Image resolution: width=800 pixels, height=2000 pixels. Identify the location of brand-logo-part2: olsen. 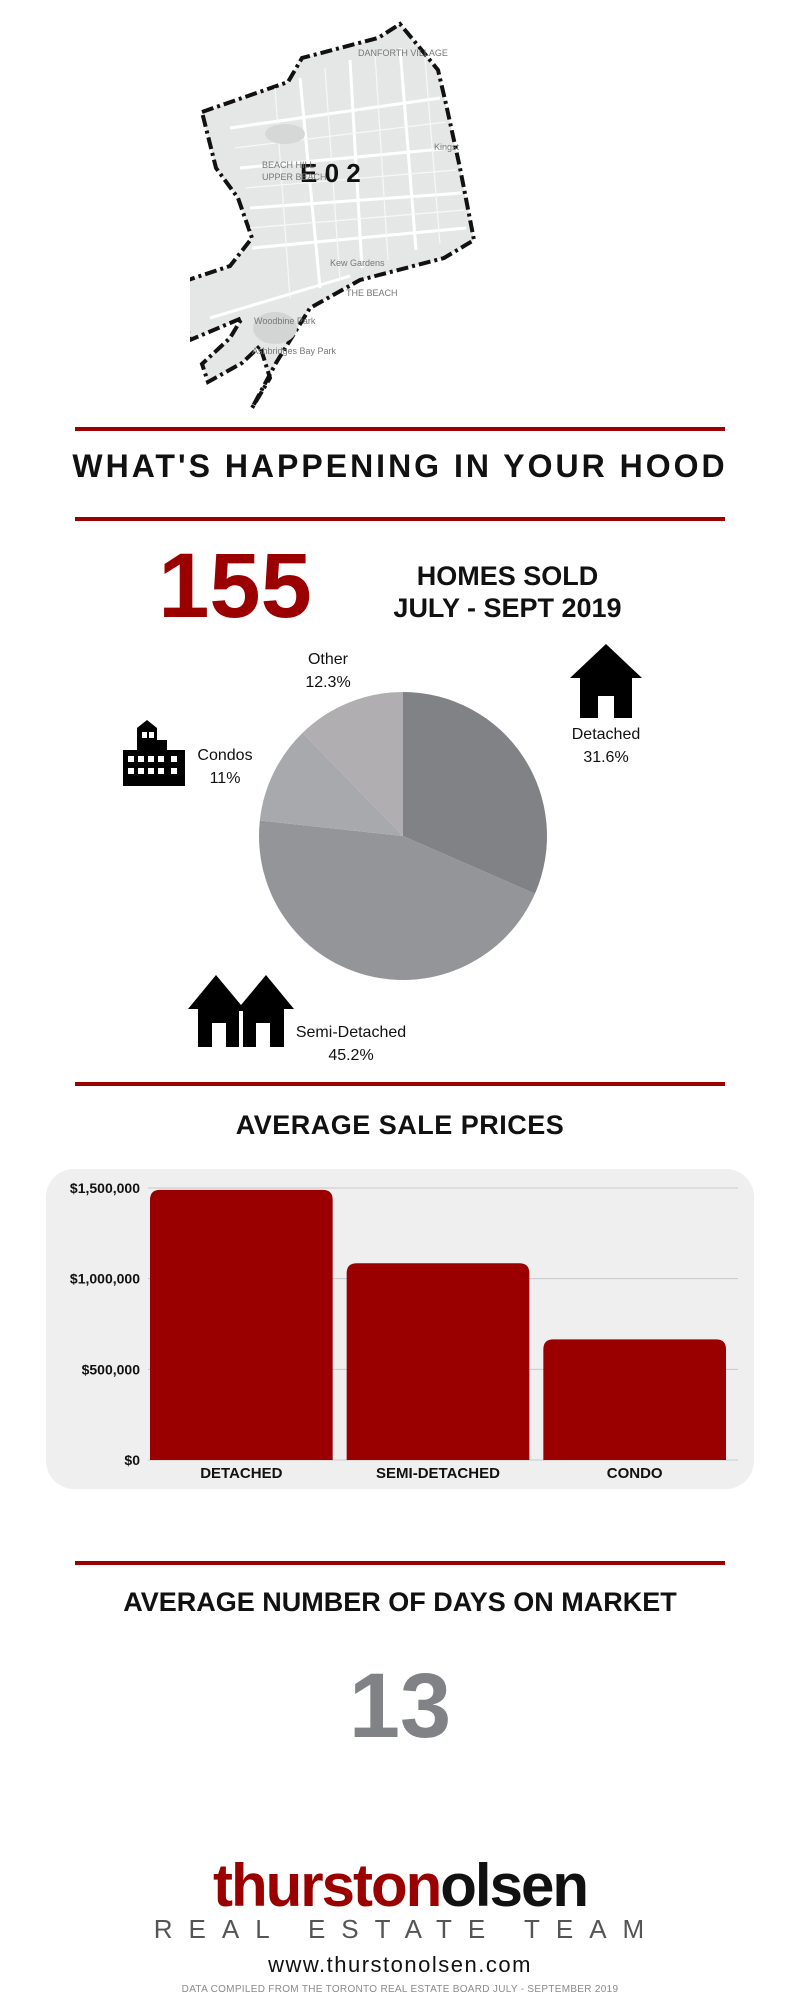
(514, 1885).